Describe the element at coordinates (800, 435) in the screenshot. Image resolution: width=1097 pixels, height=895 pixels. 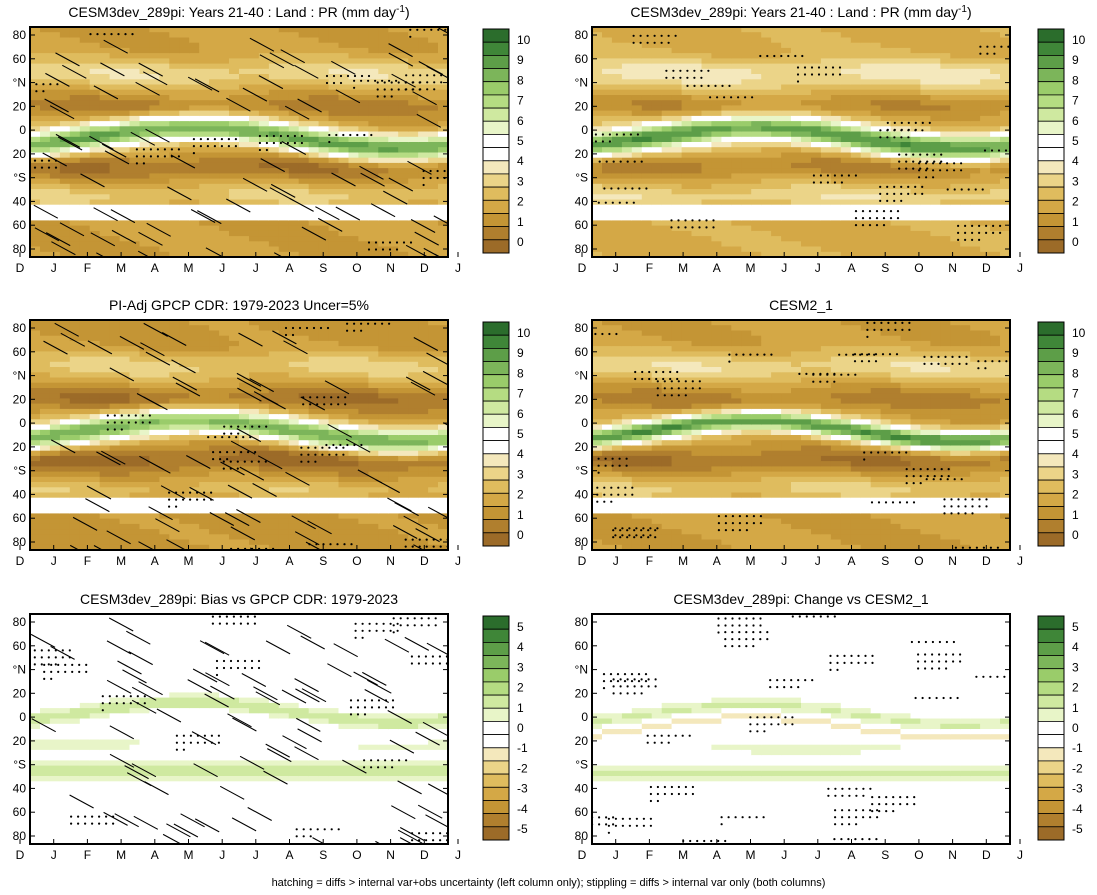
I see `stipple-dots` at that location.